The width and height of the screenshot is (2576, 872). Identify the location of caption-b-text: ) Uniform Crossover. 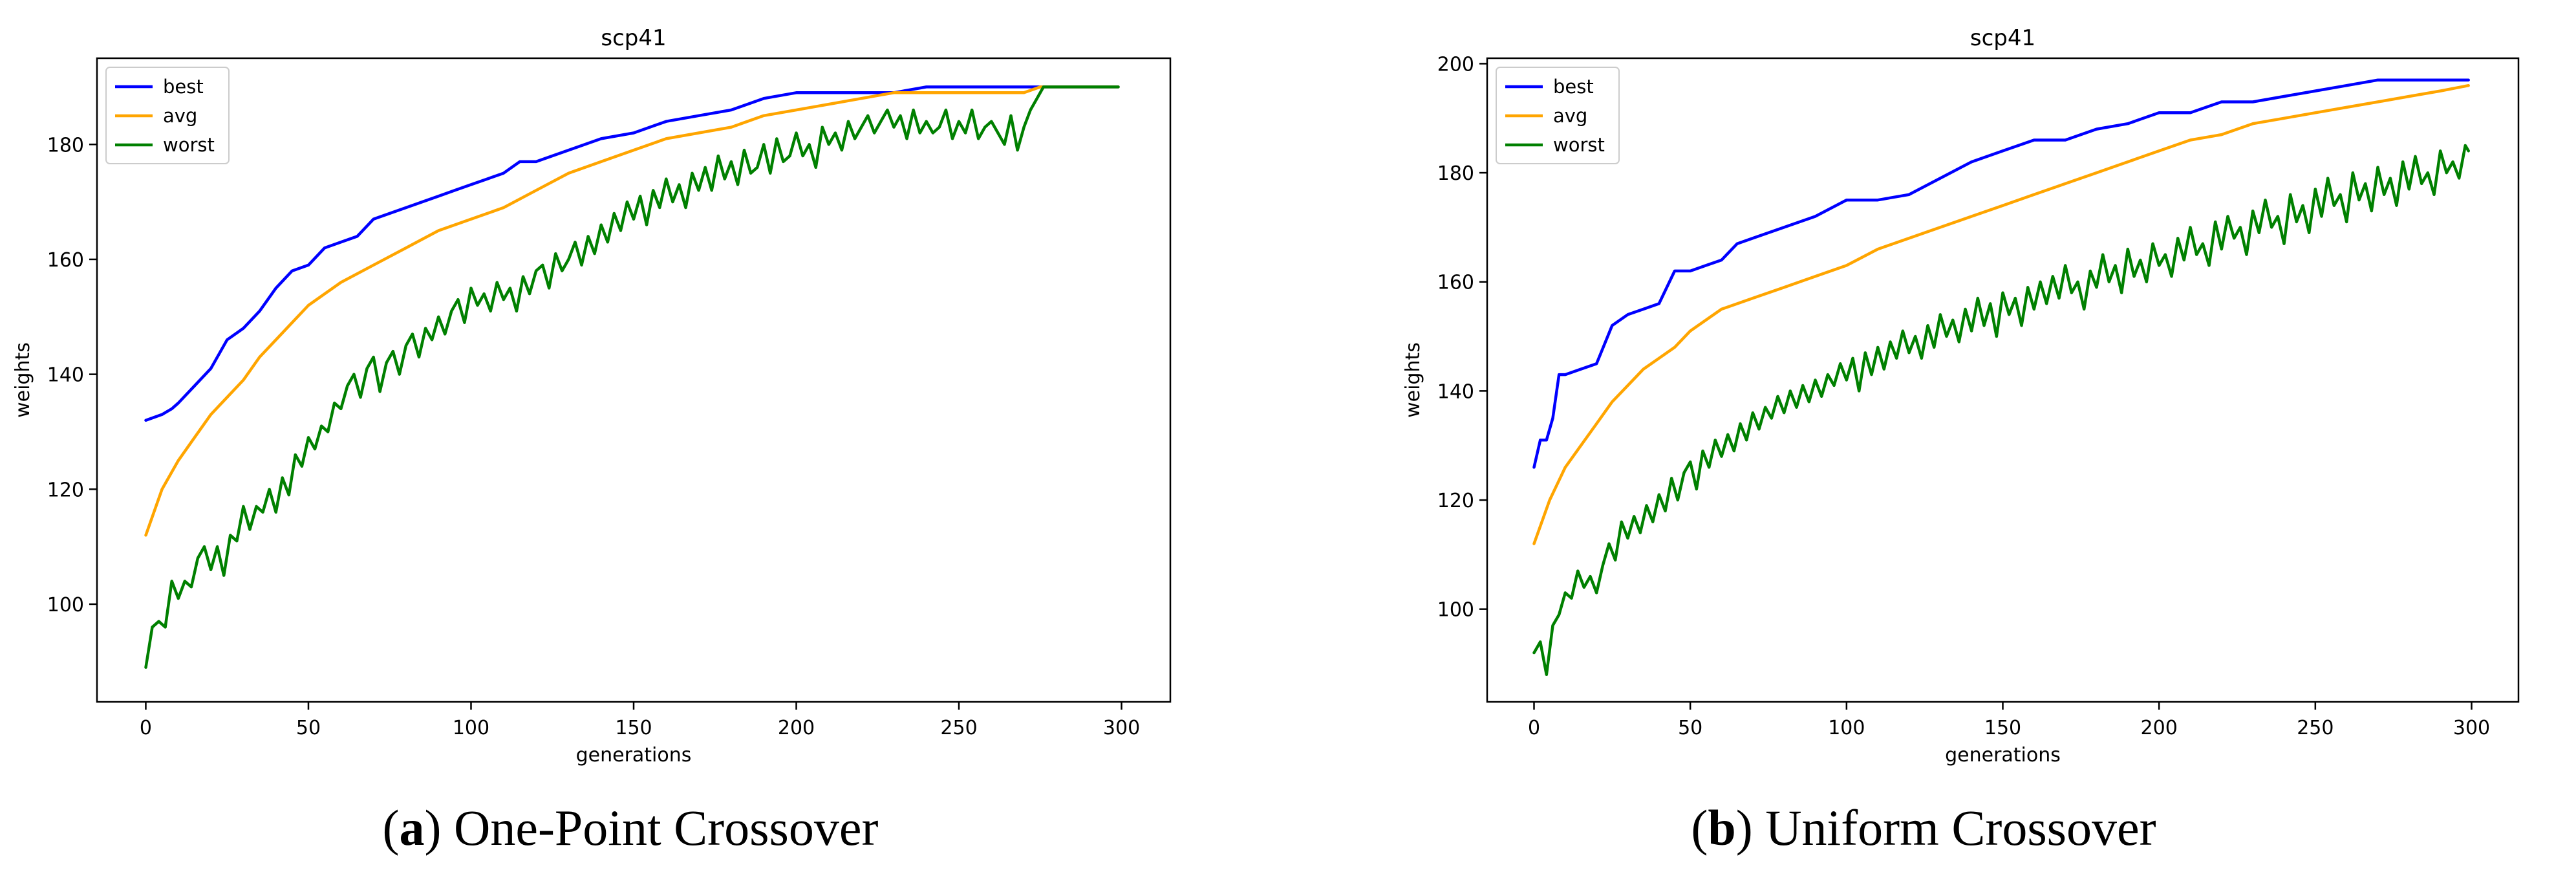
(1946, 828).